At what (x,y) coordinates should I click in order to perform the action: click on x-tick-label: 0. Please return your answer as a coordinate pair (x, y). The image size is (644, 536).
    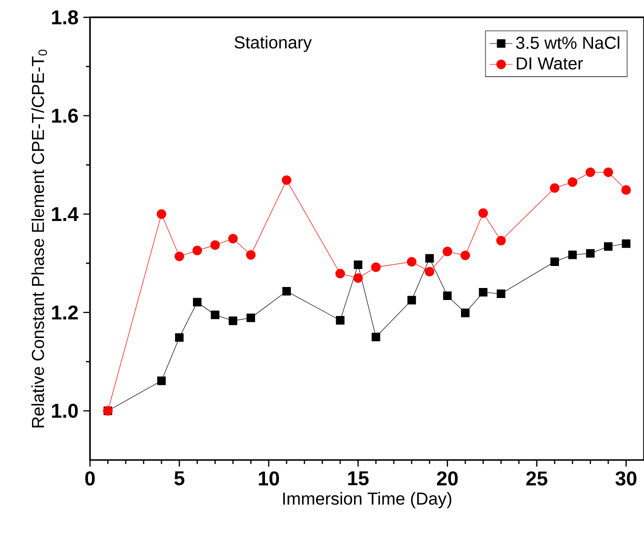
    Looking at the image, I should click on (90, 478).